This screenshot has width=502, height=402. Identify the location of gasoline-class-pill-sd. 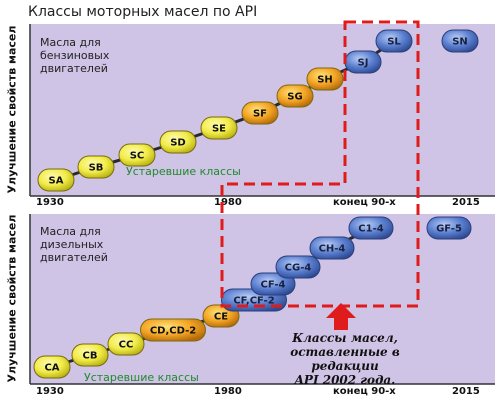
(178, 142).